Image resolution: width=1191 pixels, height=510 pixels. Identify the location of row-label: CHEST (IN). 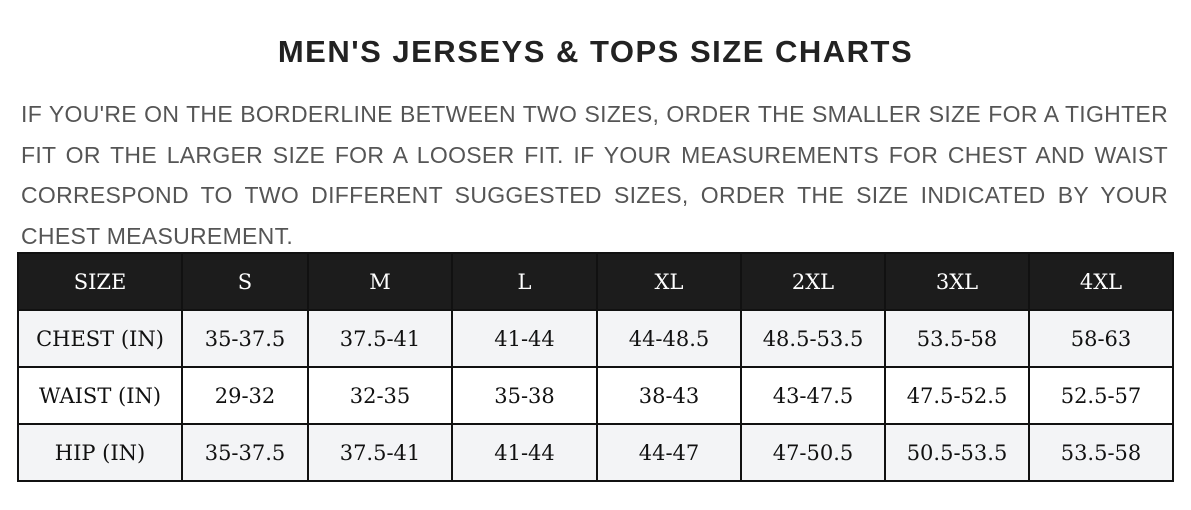
(100, 338).